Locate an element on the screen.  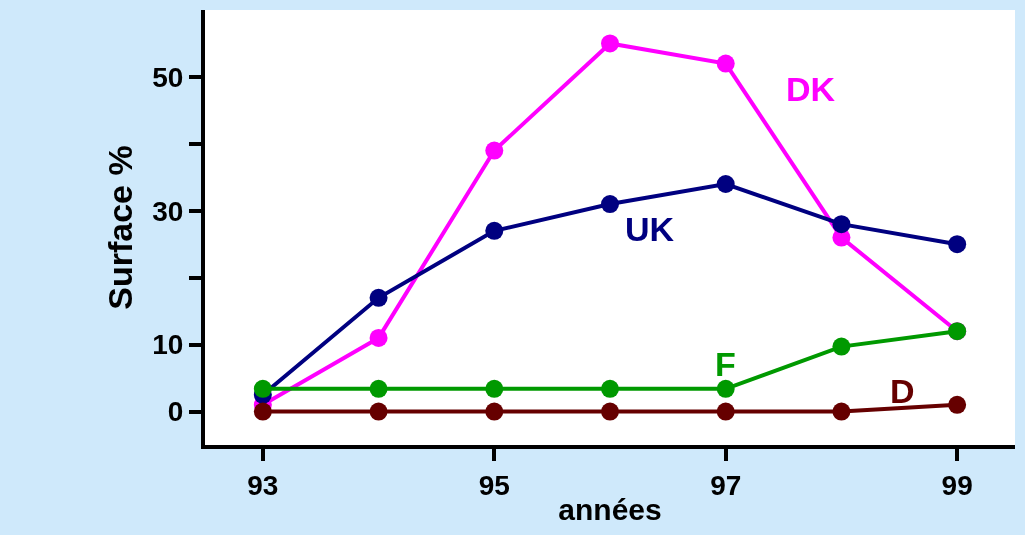
y-tick-label: 10 is located at coordinates (168, 345).